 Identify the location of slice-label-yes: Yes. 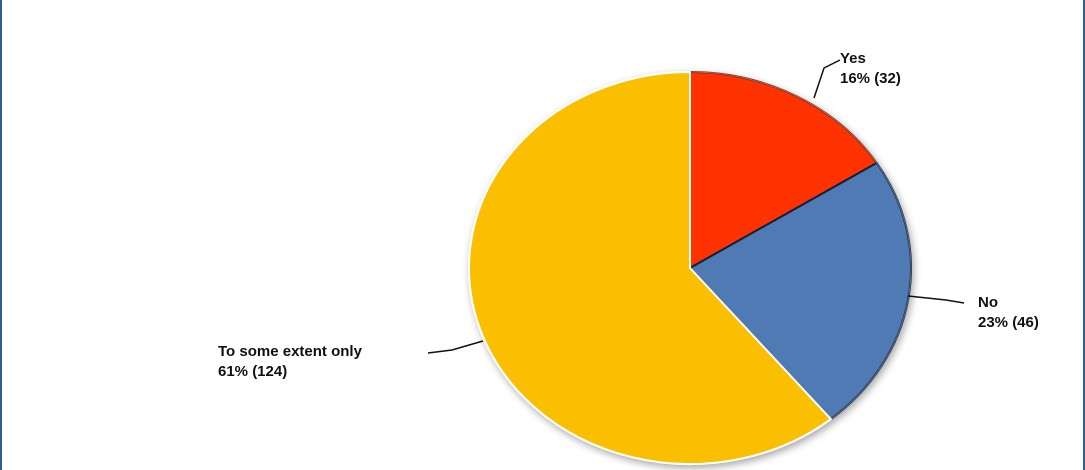
(853, 58).